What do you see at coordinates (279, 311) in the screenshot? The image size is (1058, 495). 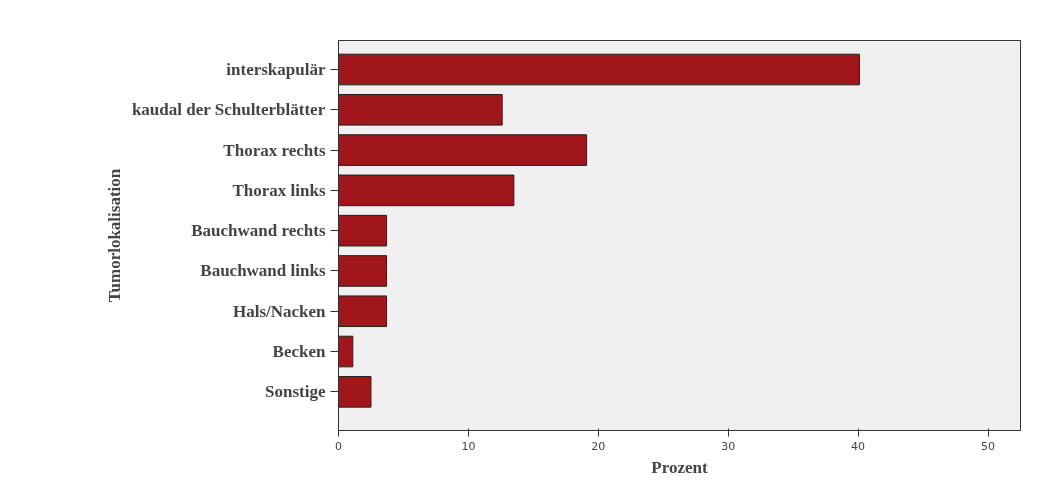 I see `y-tick-label: Hals/Nacken` at bounding box center [279, 311].